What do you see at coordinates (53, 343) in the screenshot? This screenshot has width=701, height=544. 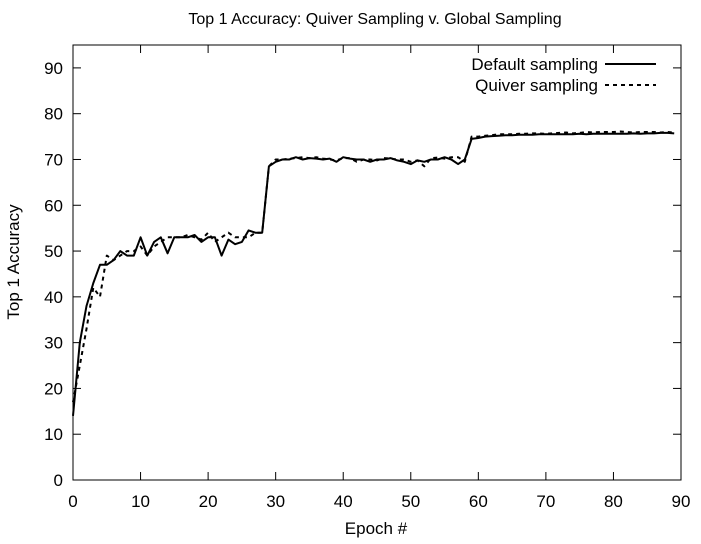 I see `y-tick-label: 30` at bounding box center [53, 343].